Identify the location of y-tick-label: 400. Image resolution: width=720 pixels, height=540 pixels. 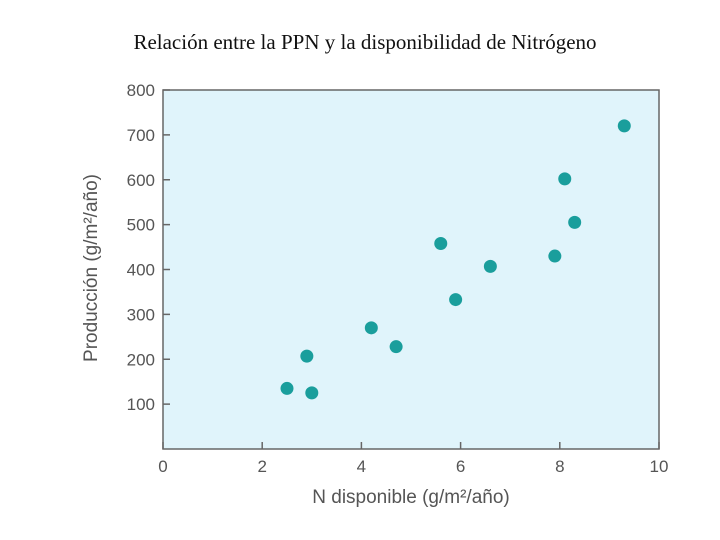
(141, 270).